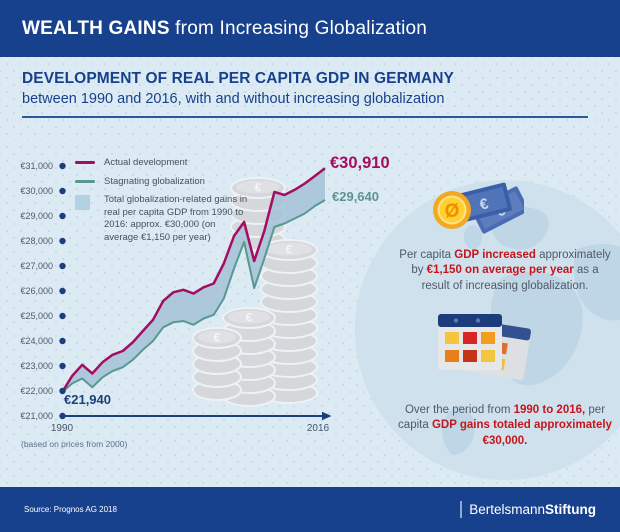 The image size is (620, 532). Describe the element at coordinates (36, 241) in the screenshot. I see `y-axis-label: €28,000` at that location.